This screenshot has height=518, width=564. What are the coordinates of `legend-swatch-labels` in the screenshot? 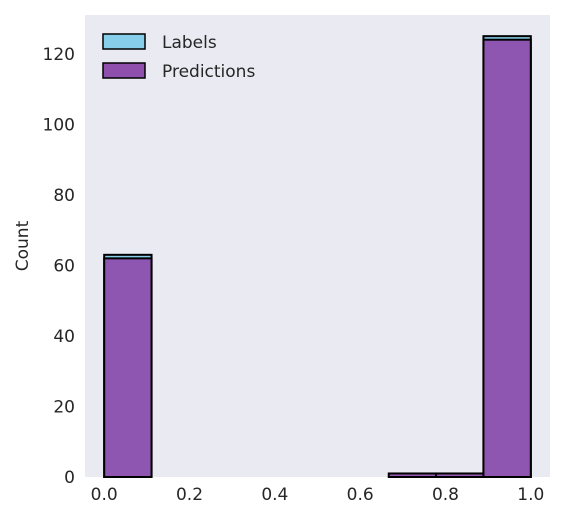 It's located at (124, 41).